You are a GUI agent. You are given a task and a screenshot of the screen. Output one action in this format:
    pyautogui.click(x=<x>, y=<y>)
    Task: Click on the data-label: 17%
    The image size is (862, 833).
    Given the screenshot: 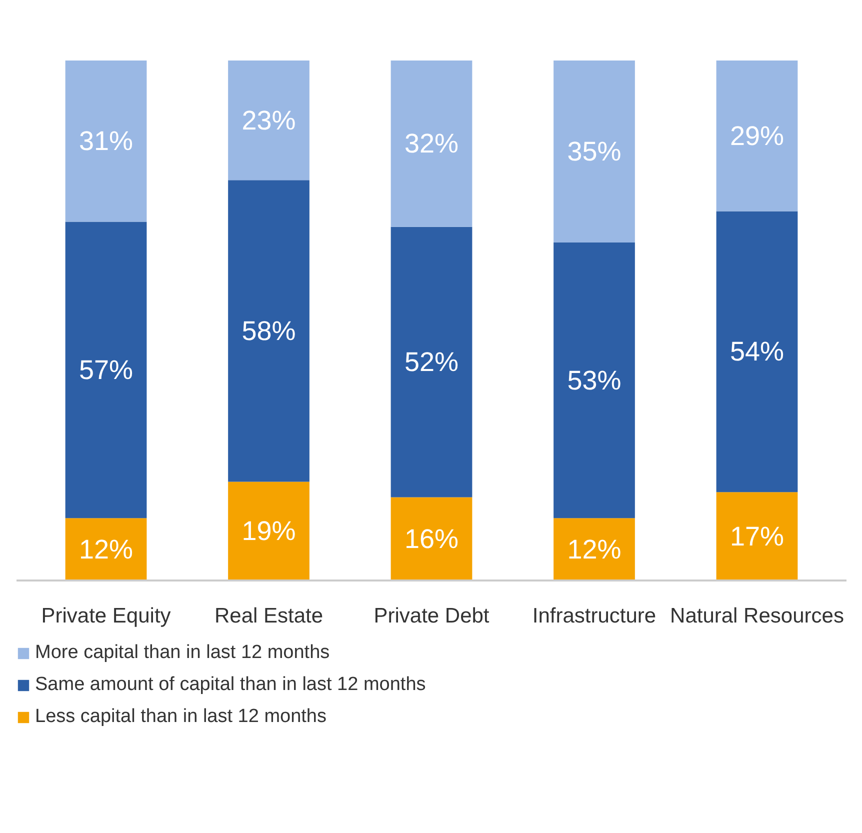 What is the action you would take?
    pyautogui.click(x=757, y=536)
    